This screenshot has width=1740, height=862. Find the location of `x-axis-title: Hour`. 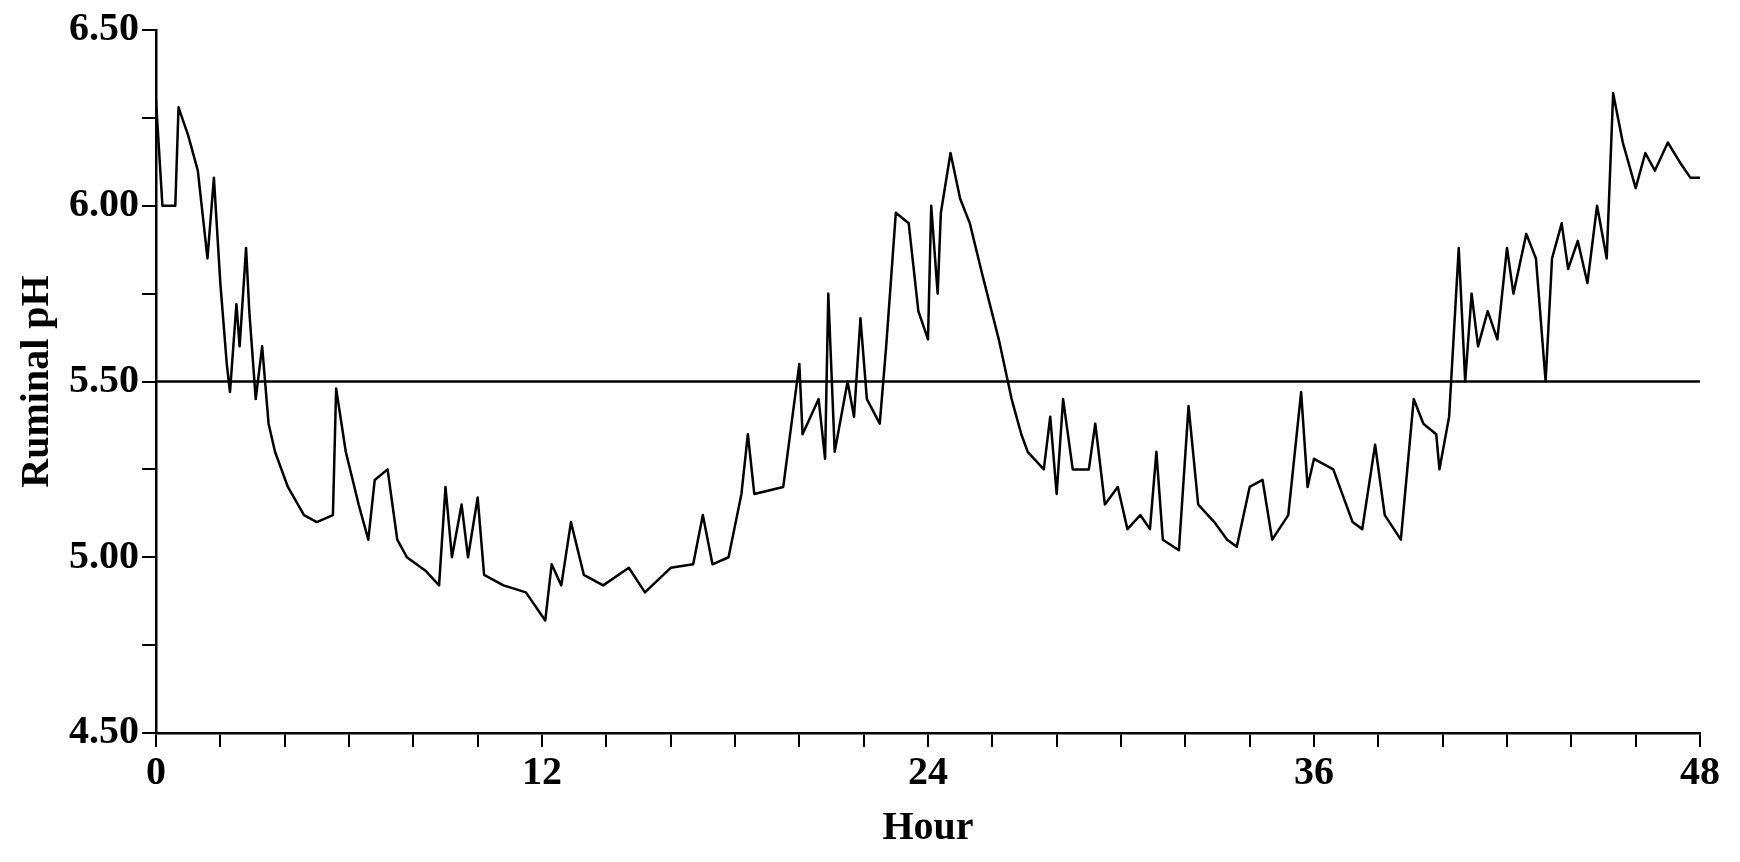

x-axis-title: Hour is located at coordinates (928, 826).